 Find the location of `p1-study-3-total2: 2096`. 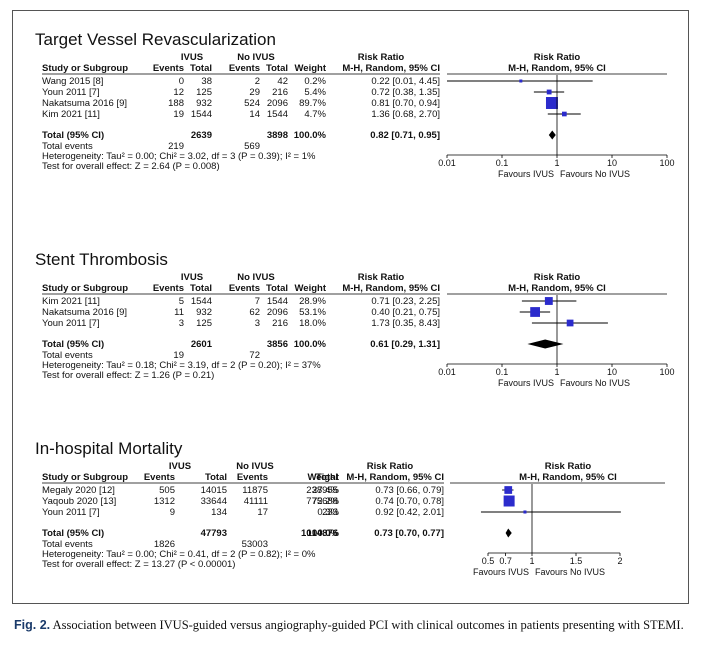

p1-study-3-total2: 2096 is located at coordinates (277, 103).